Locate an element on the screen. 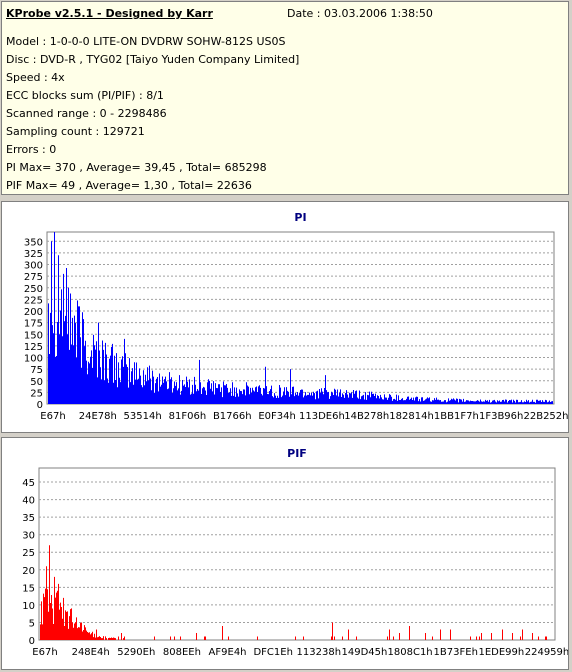  y-tick-label: 10 is located at coordinates (28, 606).